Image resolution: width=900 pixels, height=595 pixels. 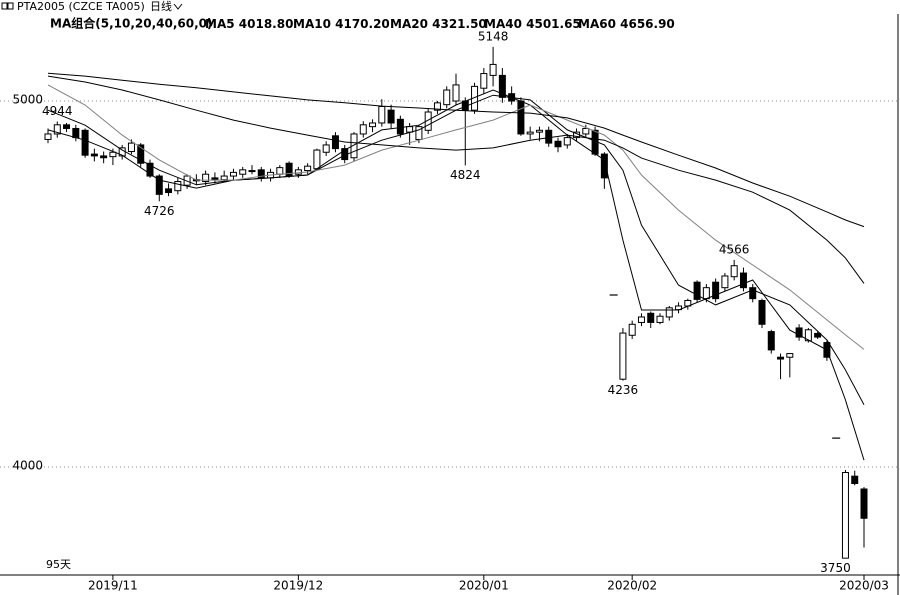 What do you see at coordinates (484, 586) in the screenshot?
I see `x-tick-label: 2020/01` at bounding box center [484, 586].